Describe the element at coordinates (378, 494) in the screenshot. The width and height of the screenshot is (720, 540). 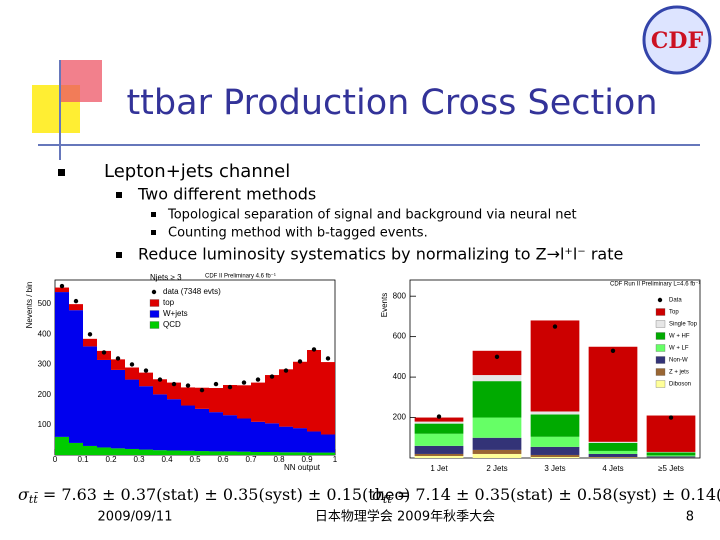
I see `formula-symbol: σ` at that location.